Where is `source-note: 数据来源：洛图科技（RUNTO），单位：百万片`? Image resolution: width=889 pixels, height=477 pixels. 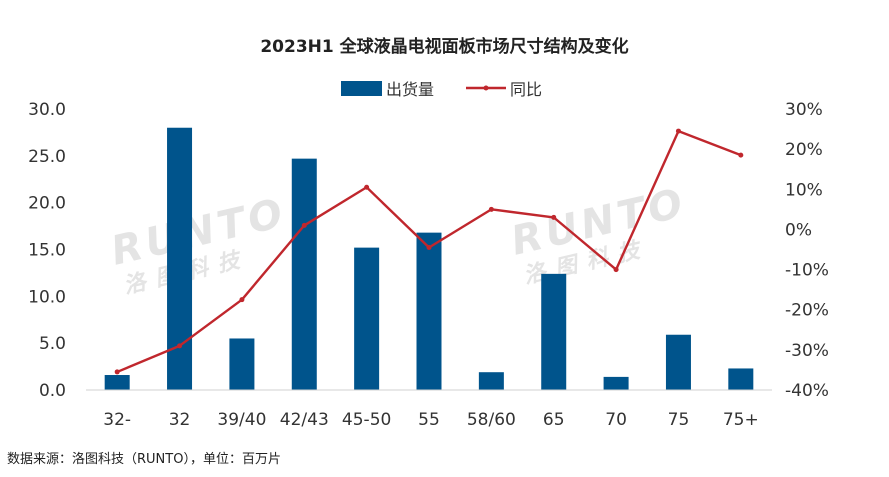
source-note: 数据来源：洛图科技（RUNTO），单位：百万片 is located at coordinates (144, 459).